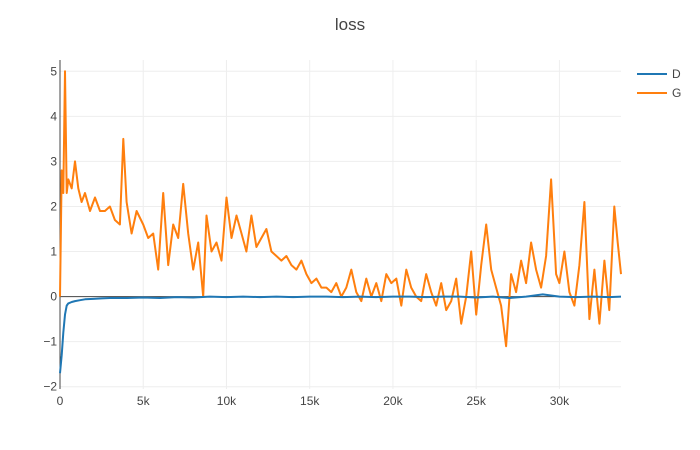  What do you see at coordinates (676, 93) in the screenshot?
I see `legend-label: G` at bounding box center [676, 93].